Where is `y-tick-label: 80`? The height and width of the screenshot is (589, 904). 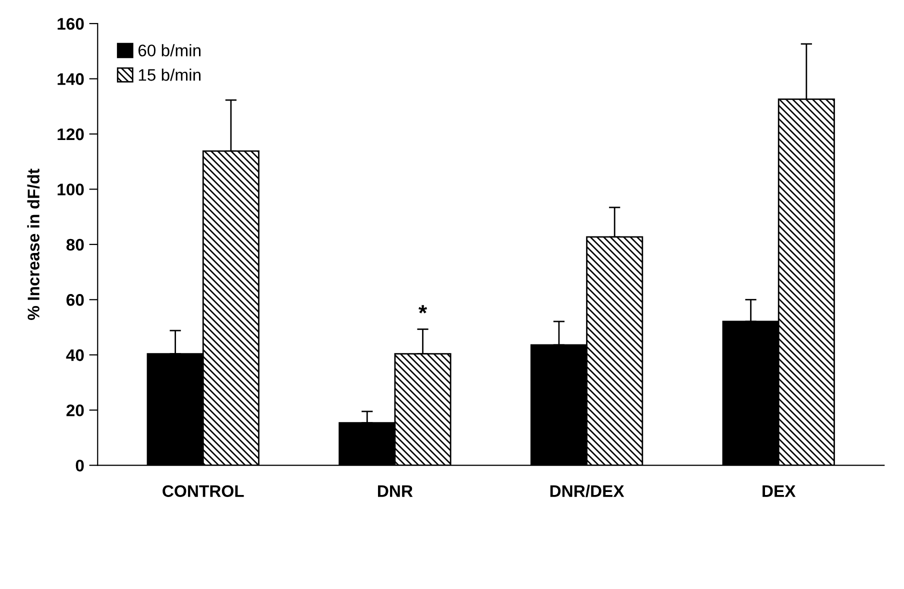
y-tick-label: 80 is located at coordinates (75, 244).